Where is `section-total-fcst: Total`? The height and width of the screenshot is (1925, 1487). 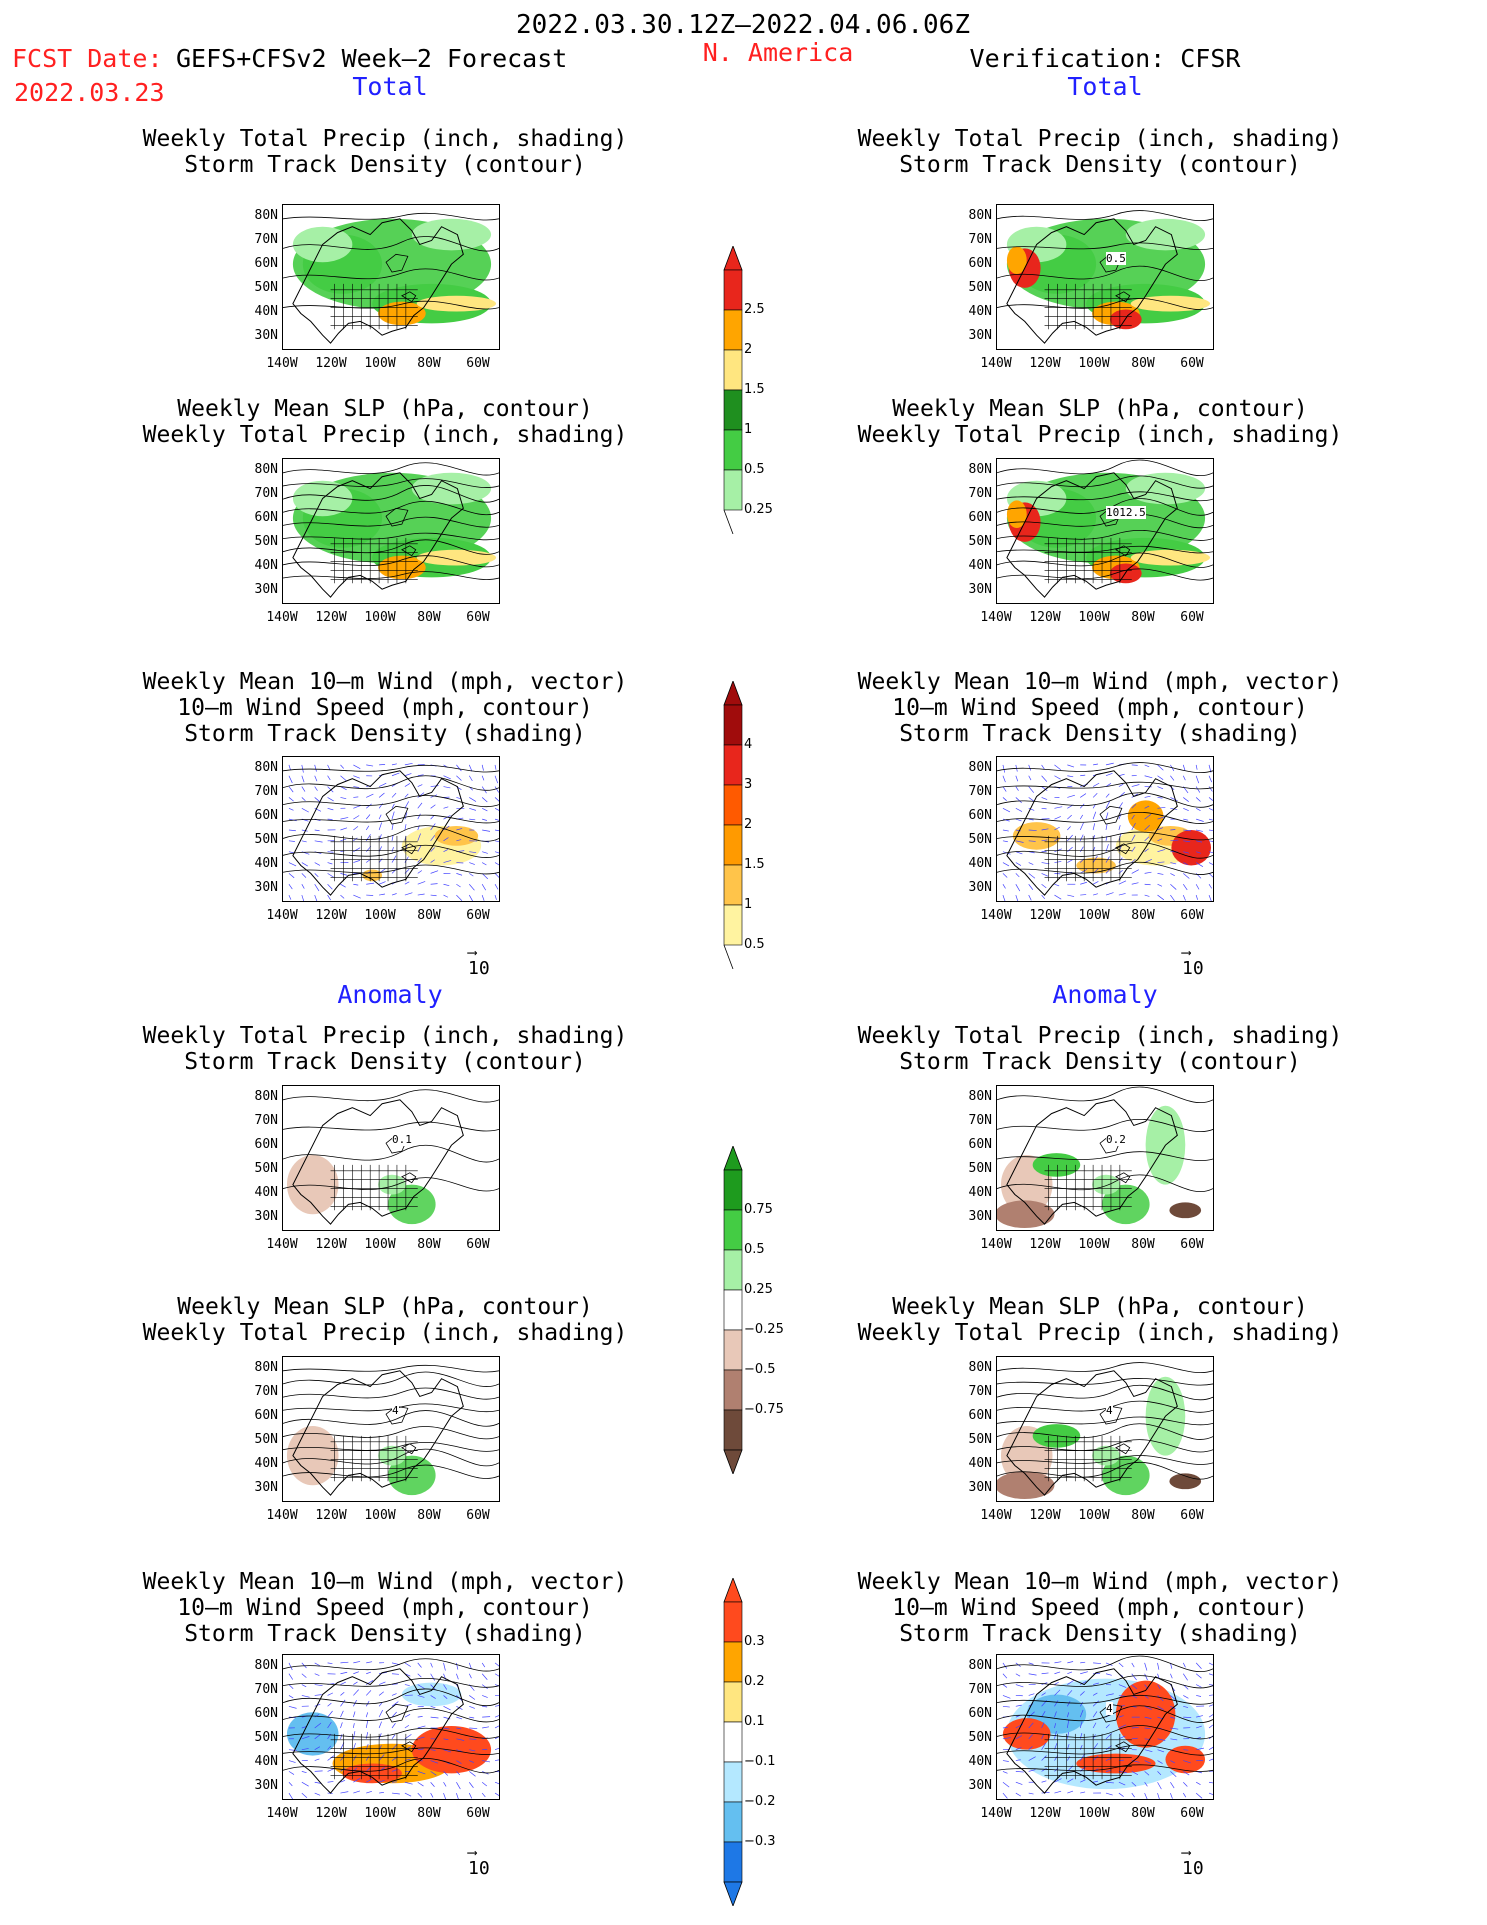
section-total-fcst: Total is located at coordinates (390, 86).